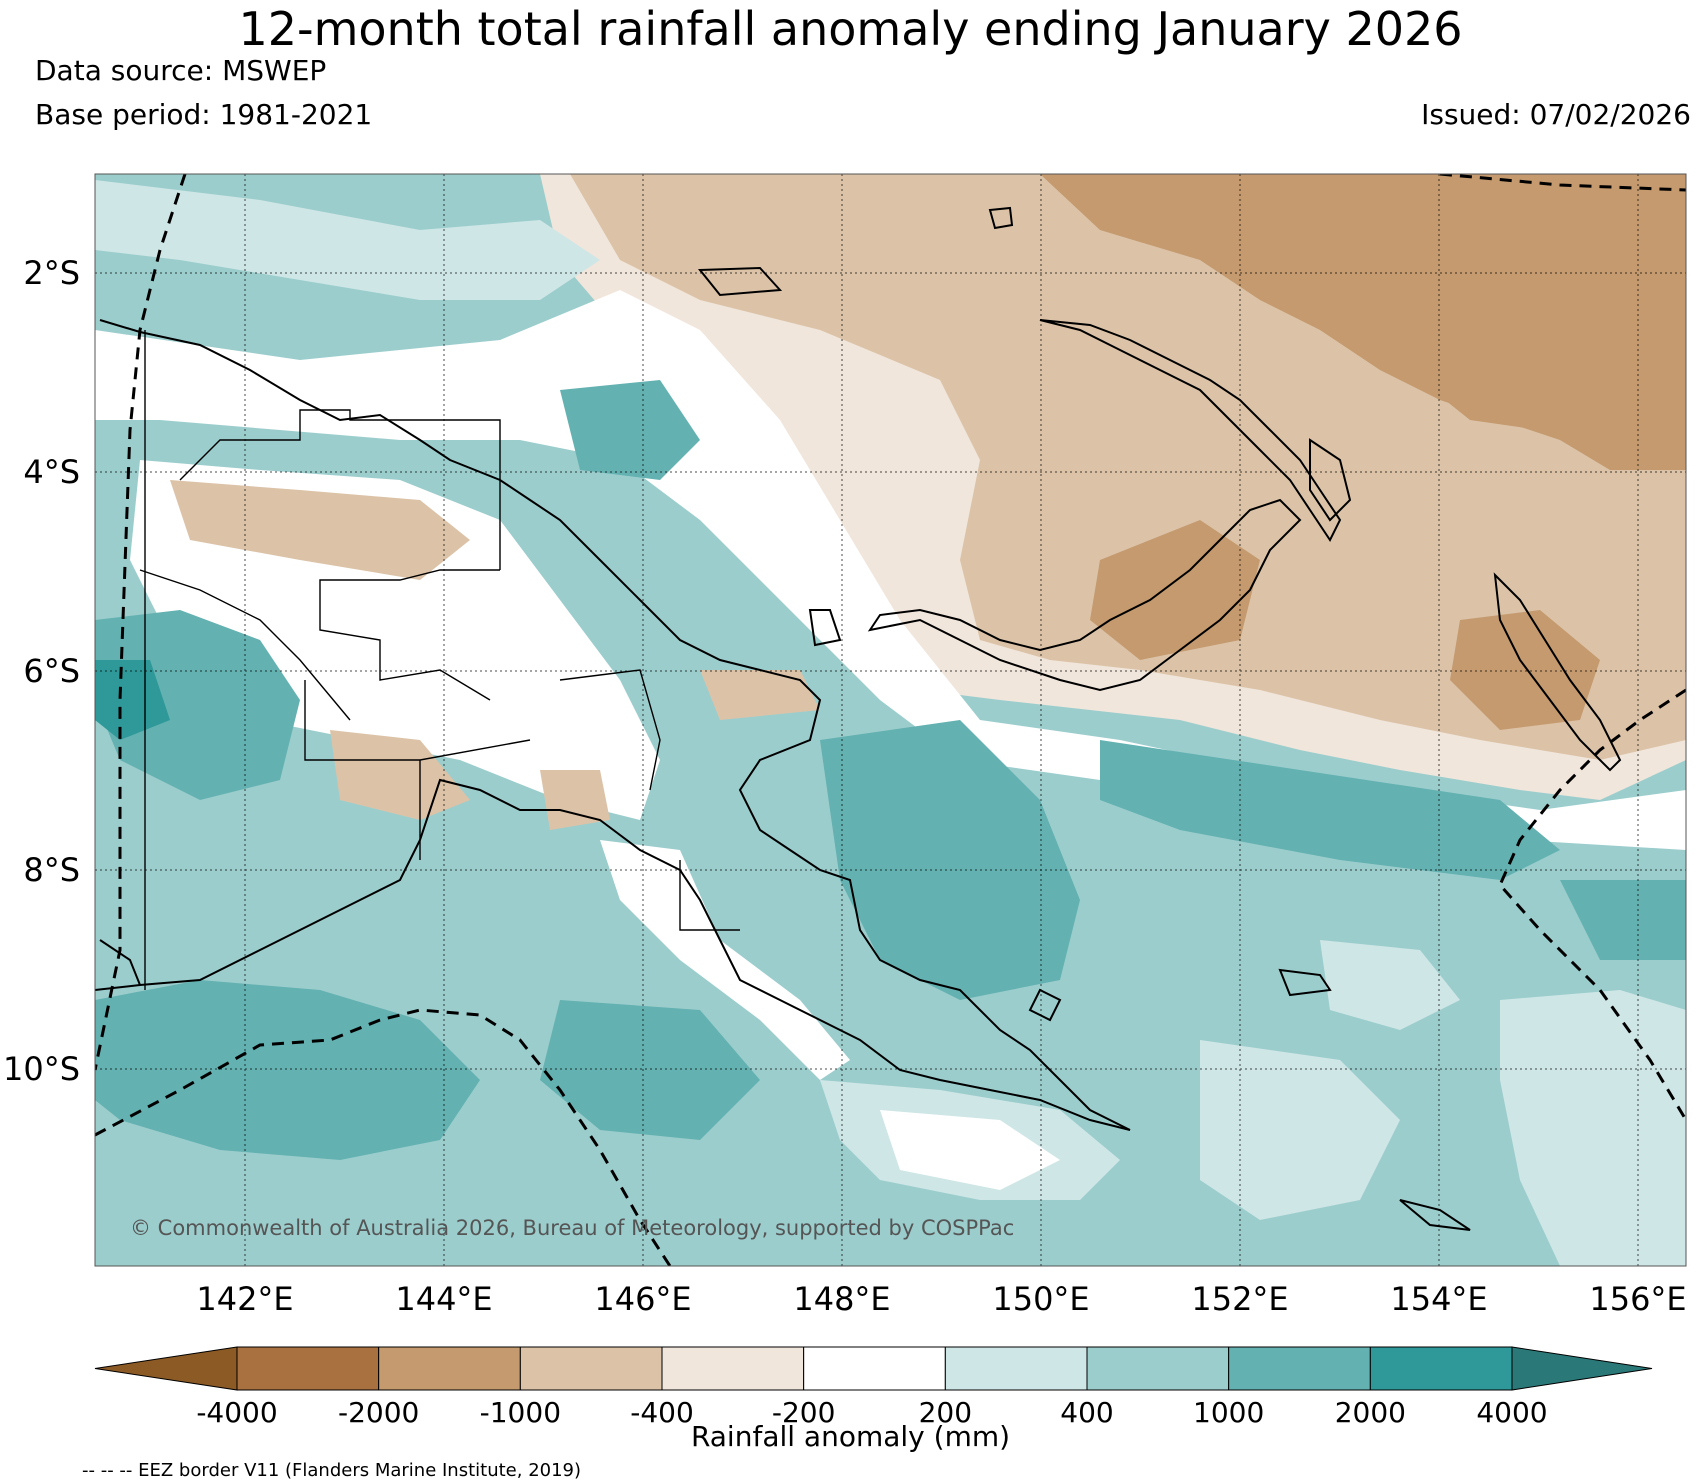 This screenshot has width=1701, height=1481. I want to click on lon-label: 152°E, so click(1239, 1299).